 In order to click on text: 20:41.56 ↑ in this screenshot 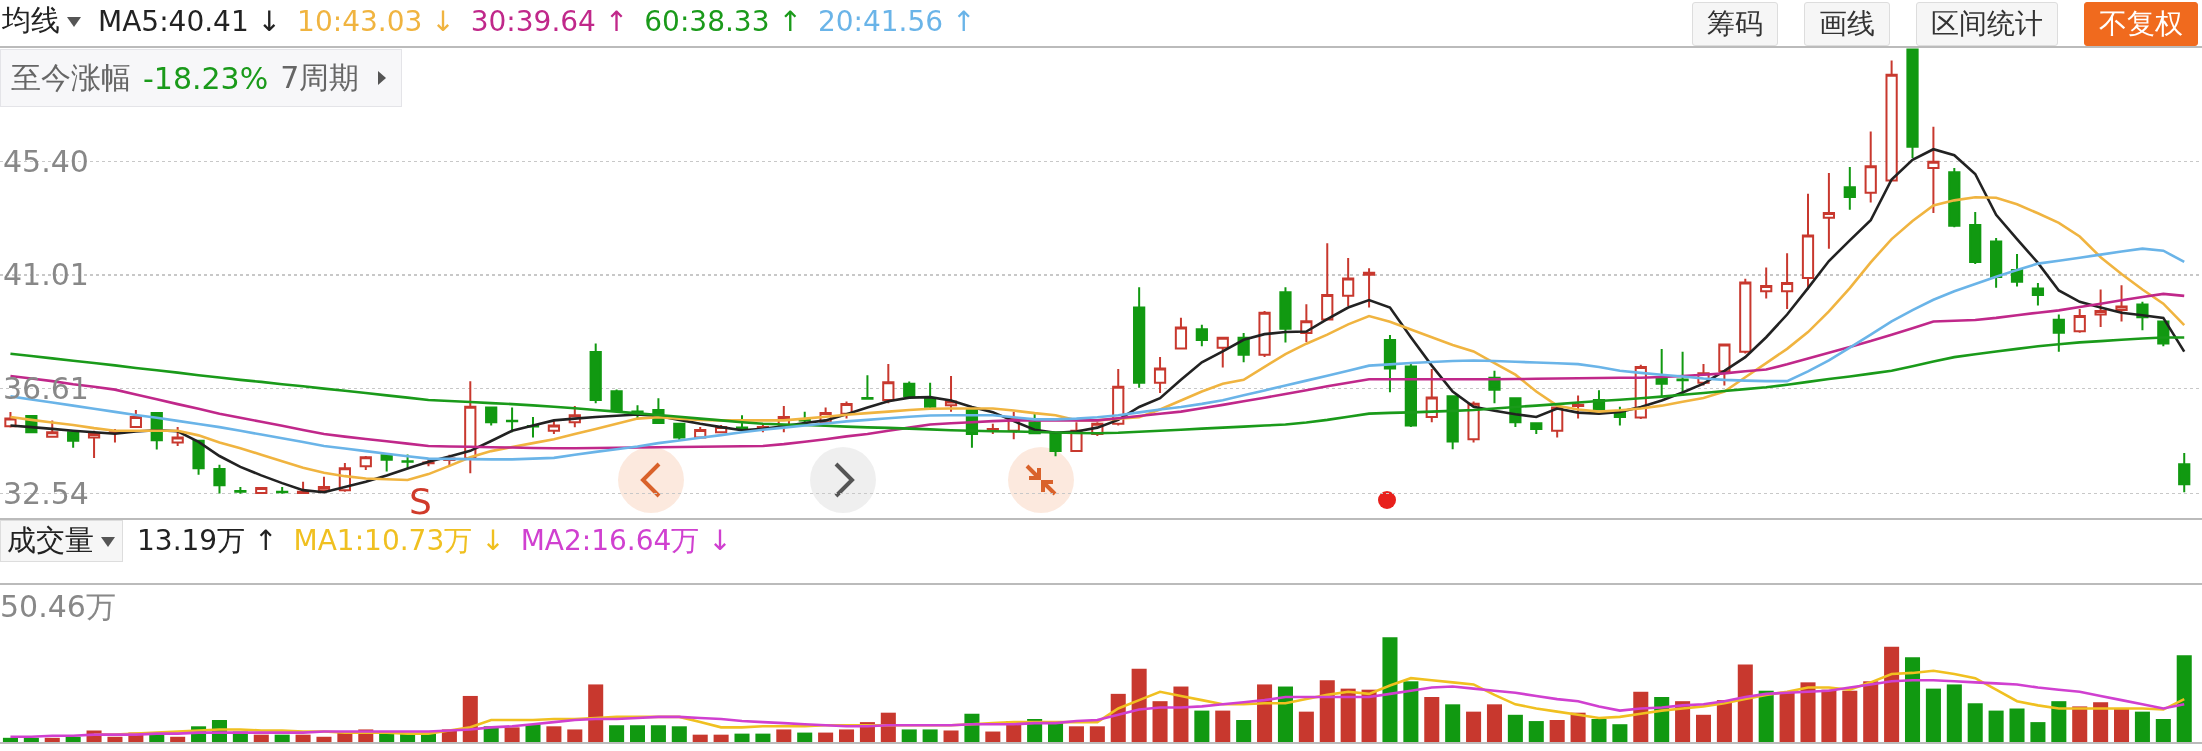, I will do `click(896, 21)`.